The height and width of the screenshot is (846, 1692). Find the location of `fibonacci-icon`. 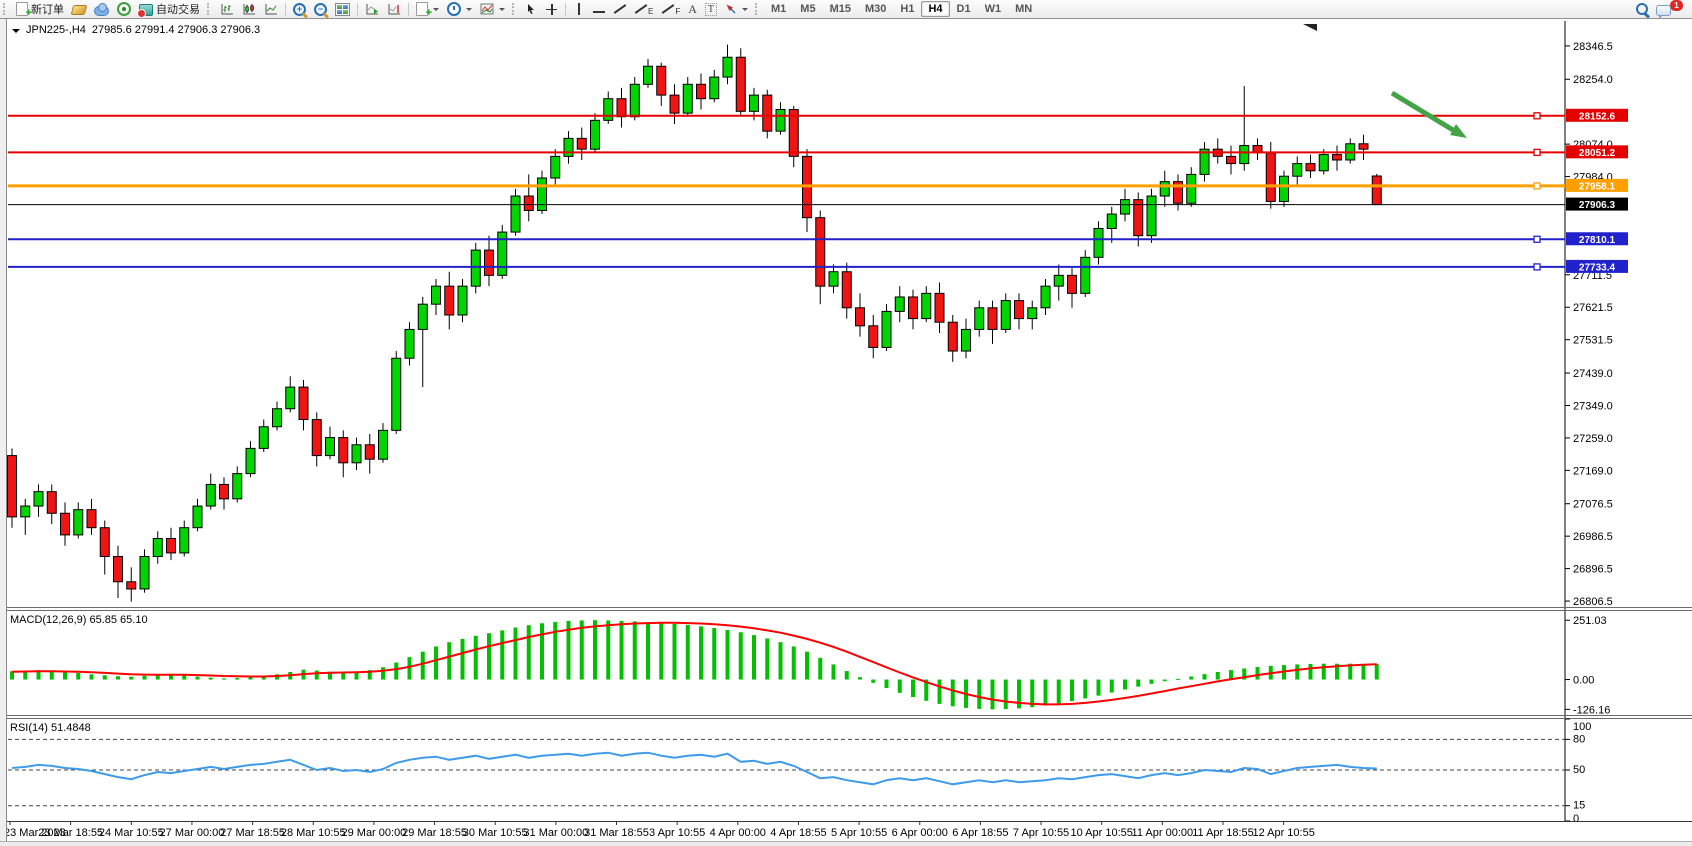

fibonacci-icon is located at coordinates (667, 9).